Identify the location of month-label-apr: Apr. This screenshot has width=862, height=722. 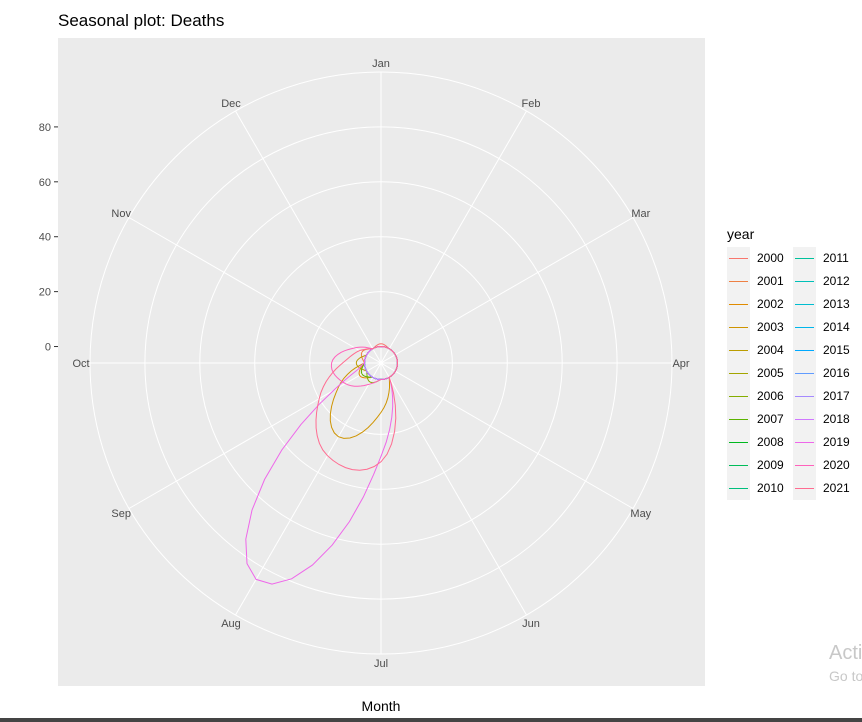
(680, 364).